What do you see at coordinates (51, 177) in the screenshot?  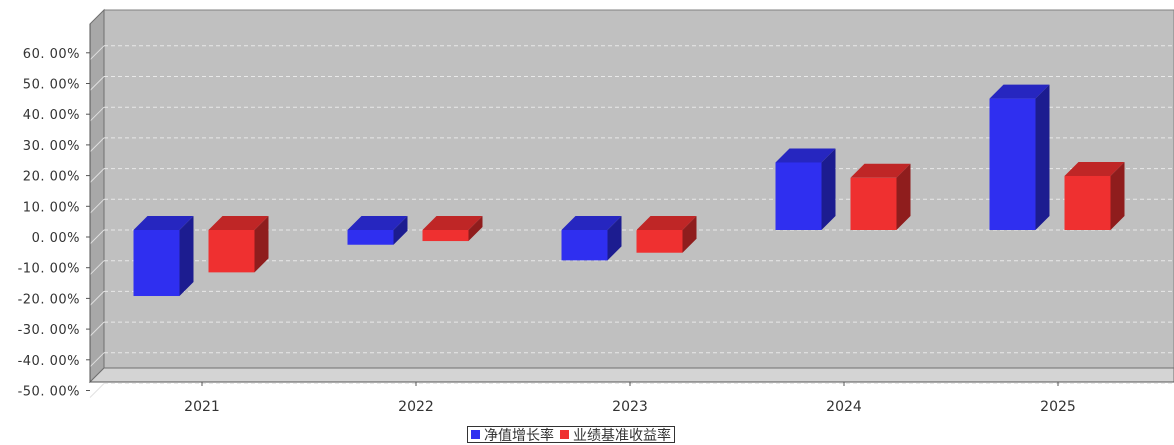 I see `y-tick-label: 20. 00%` at bounding box center [51, 177].